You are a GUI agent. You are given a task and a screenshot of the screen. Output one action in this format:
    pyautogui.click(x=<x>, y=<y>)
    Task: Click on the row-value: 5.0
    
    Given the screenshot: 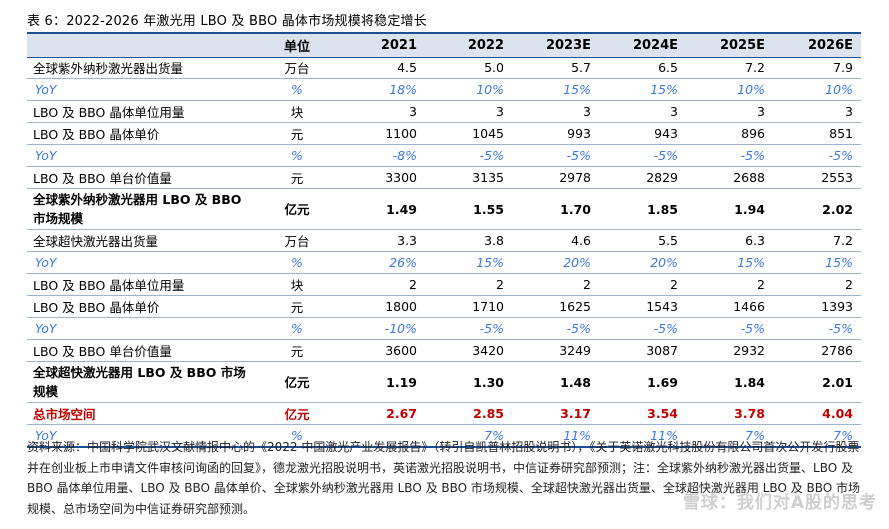 What is the action you would take?
    pyautogui.click(x=468, y=68)
    